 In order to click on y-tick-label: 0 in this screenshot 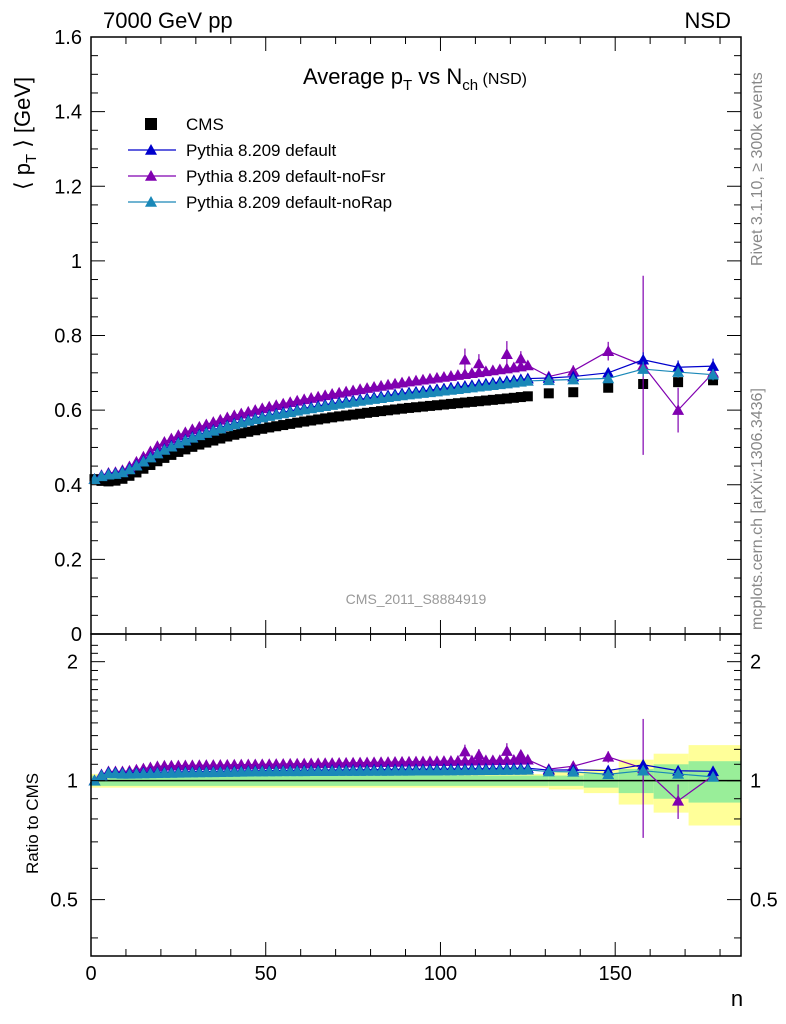, I will do `click(76, 635)`.